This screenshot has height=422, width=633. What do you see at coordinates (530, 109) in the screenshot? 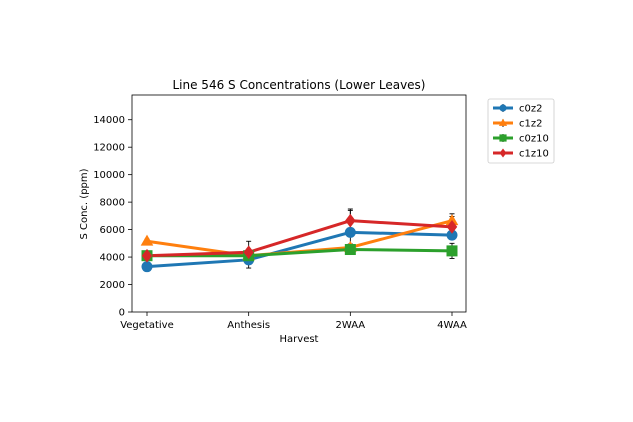
I see `legend-label-c0z2: c0z2` at bounding box center [530, 109].